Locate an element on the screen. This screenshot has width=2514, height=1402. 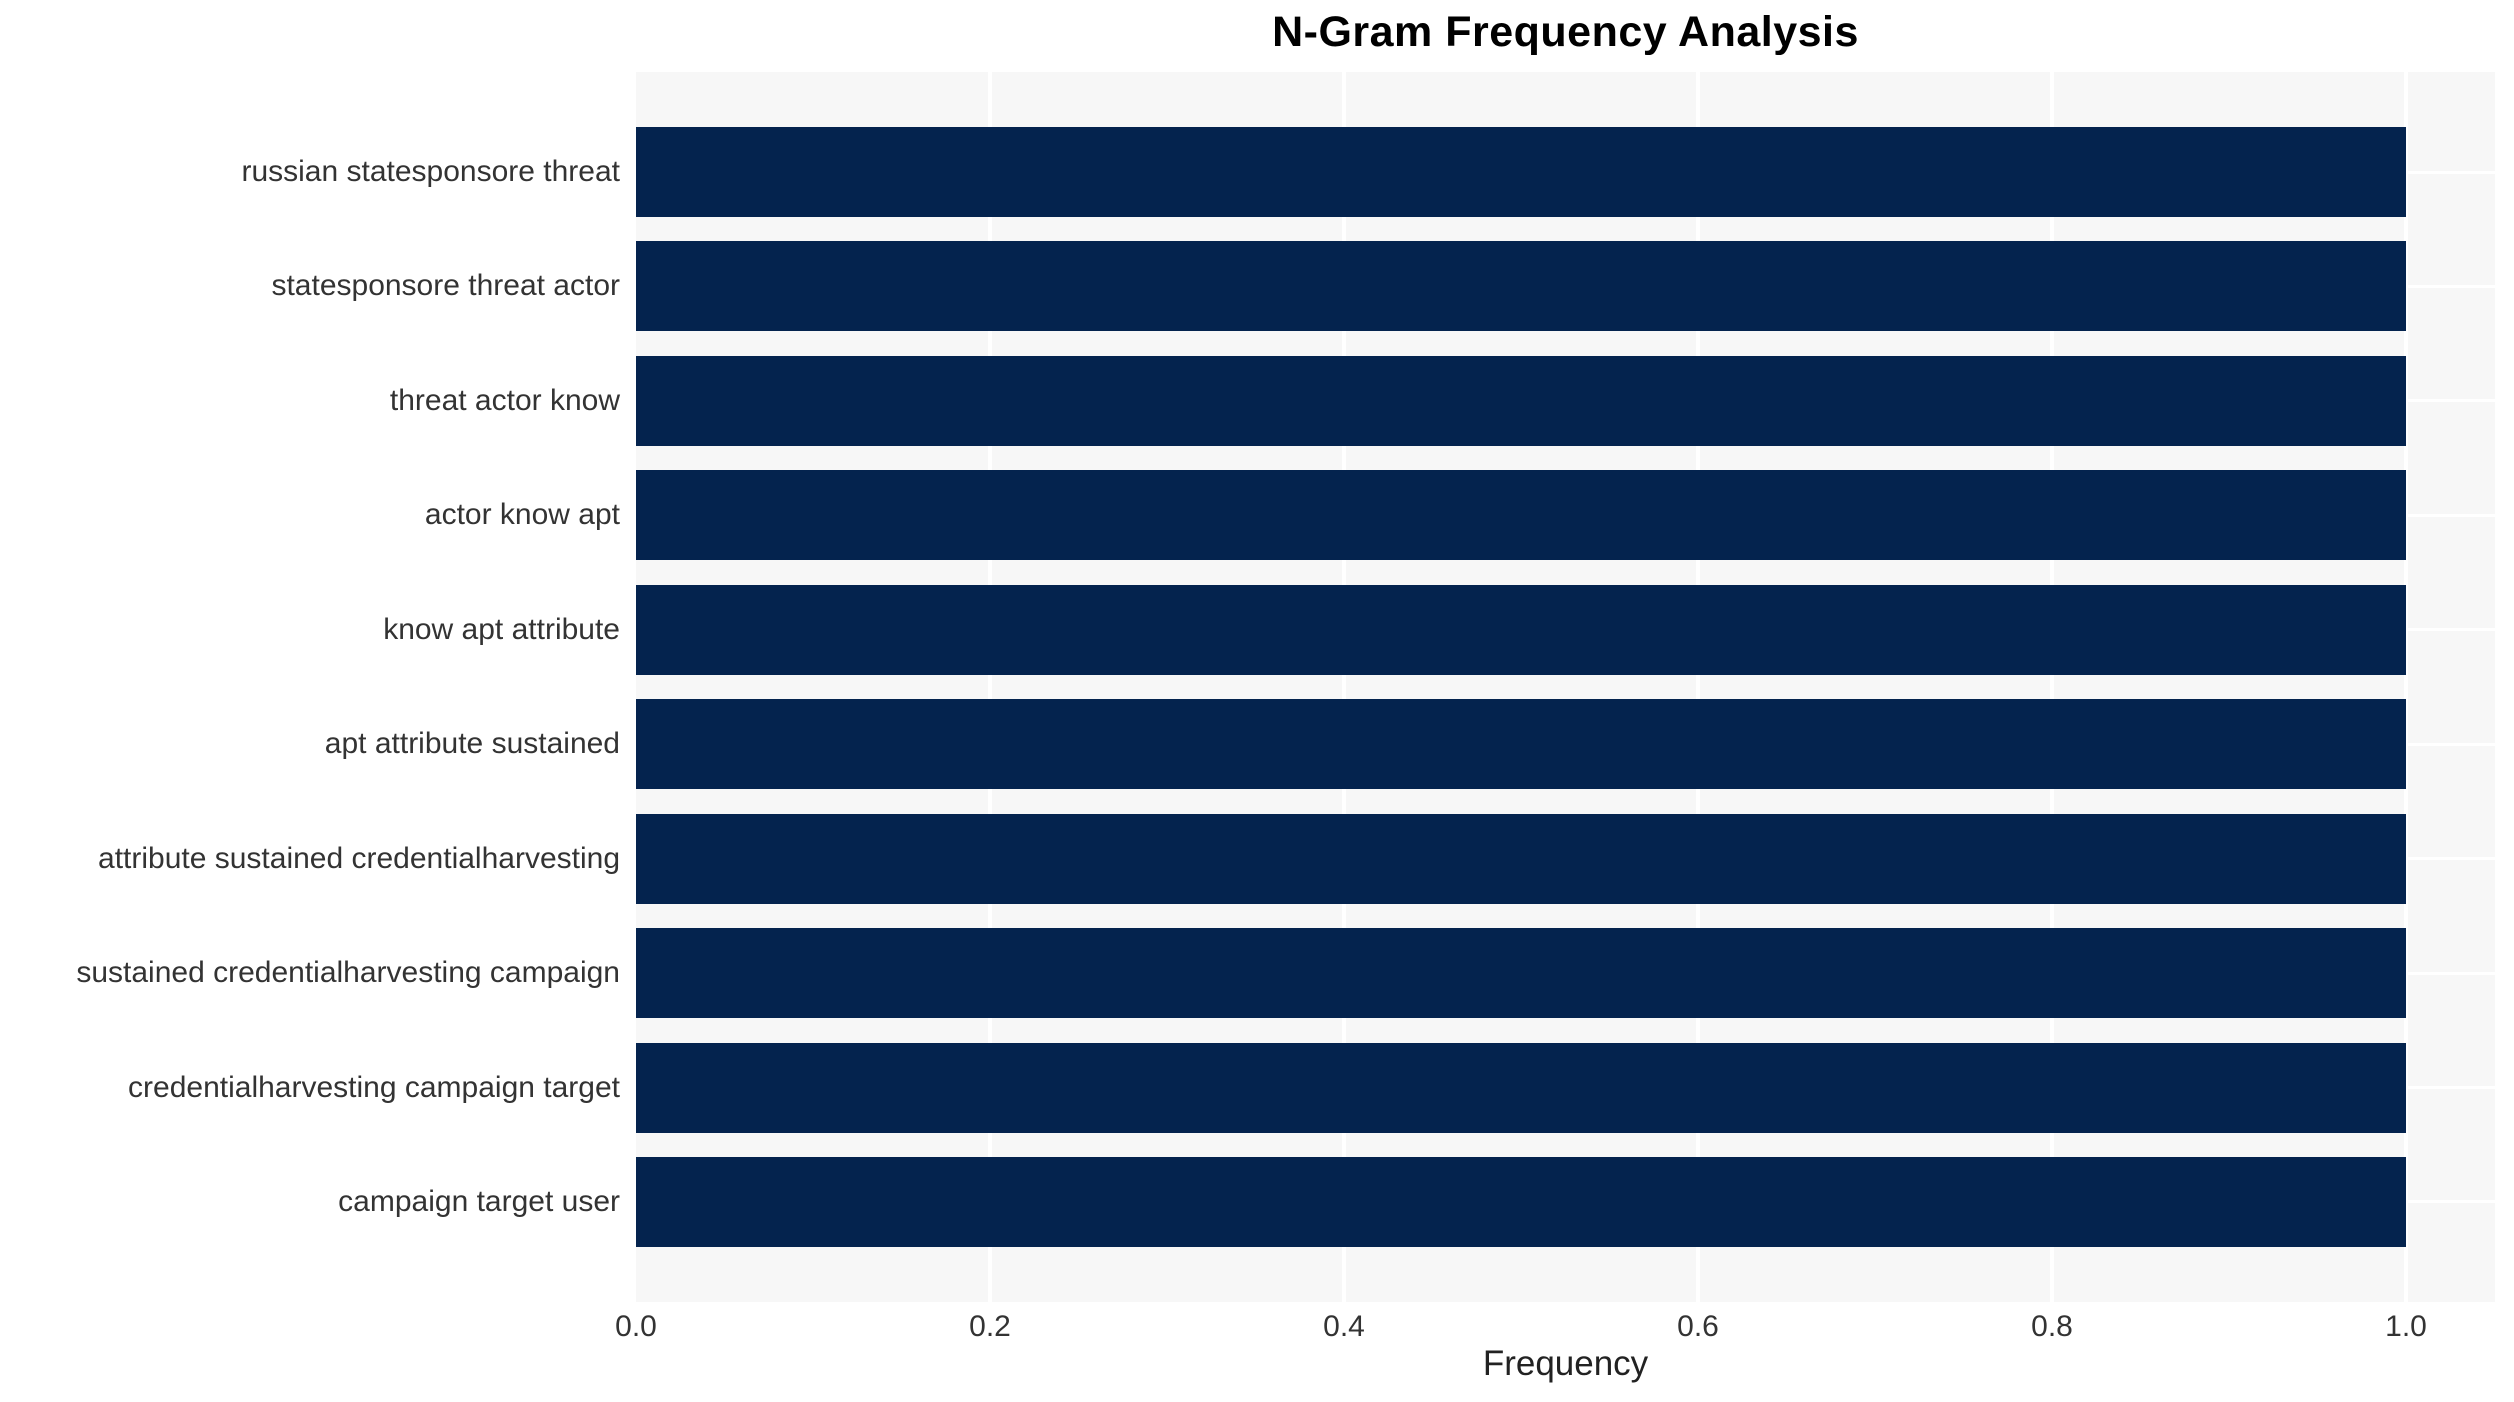
y-tick-label: apt attribute sustained is located at coordinates (472, 744).